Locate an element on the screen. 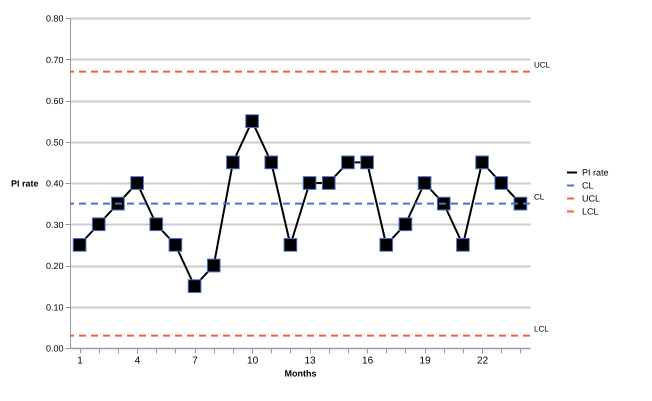 This screenshot has height=401, width=652. ref-line-label: UCL is located at coordinates (542, 65).